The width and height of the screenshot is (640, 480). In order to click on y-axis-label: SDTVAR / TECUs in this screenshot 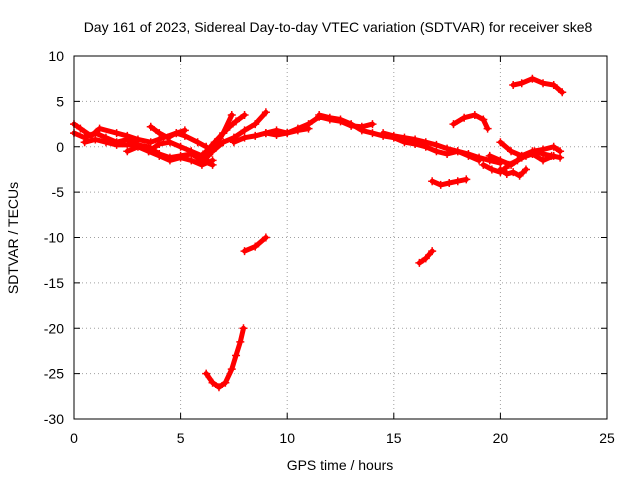, I will do `click(13, 238)`.